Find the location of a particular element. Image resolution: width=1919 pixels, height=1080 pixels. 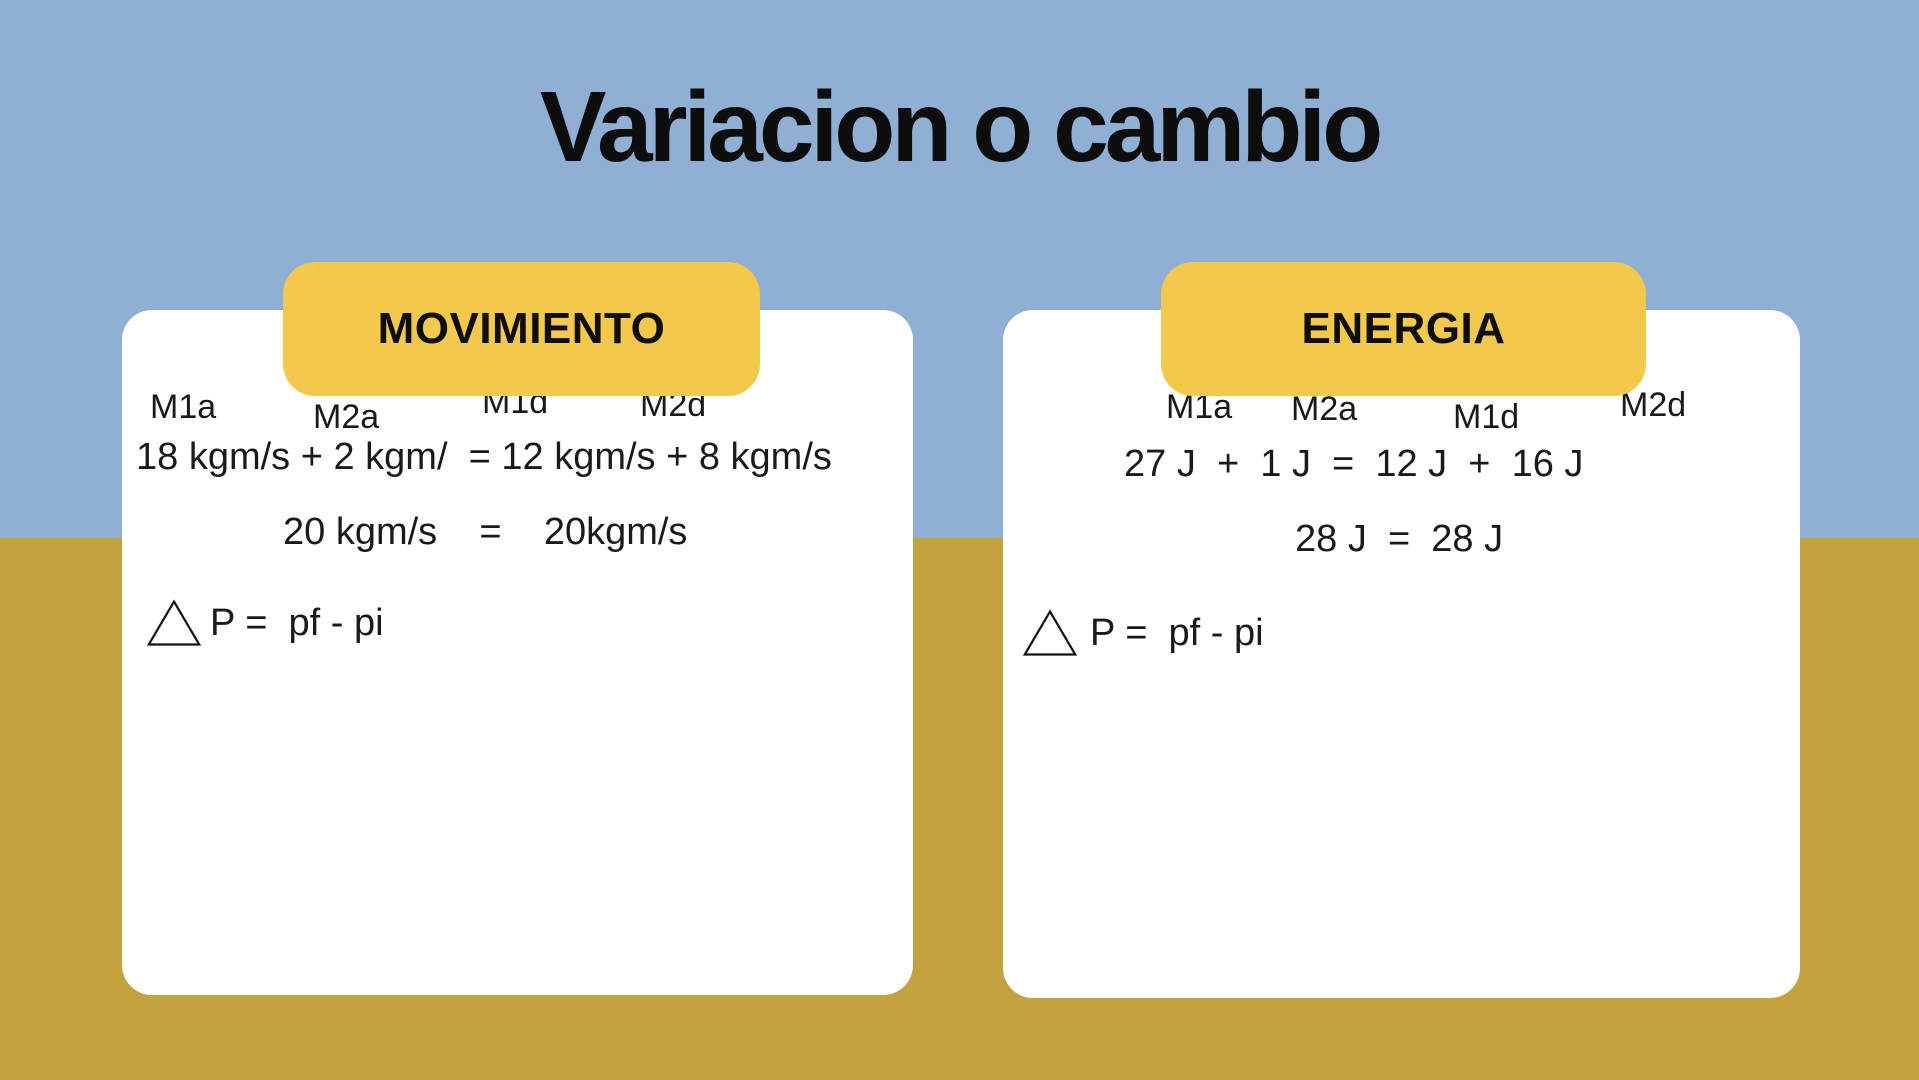

momentum-equation-line2: 20 kgm/s = 20kgm/s is located at coordinates (485, 532).